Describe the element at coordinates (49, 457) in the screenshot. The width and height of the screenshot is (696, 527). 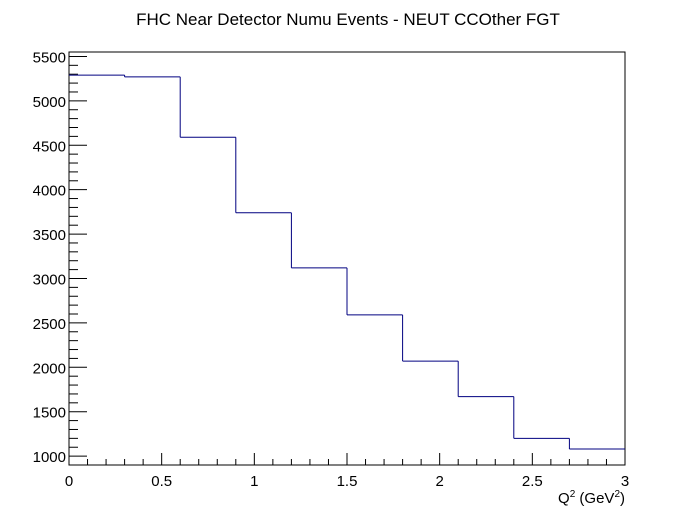
I see `y-tick-label: 1000` at that location.